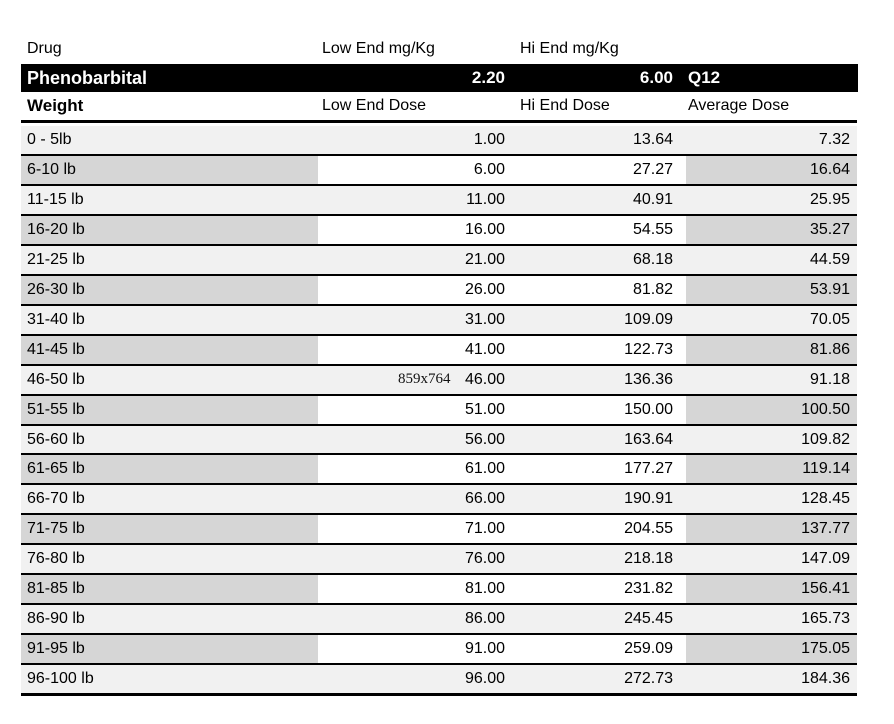  What do you see at coordinates (829, 319) in the screenshot?
I see `average-dose-cell: 70.05` at bounding box center [829, 319].